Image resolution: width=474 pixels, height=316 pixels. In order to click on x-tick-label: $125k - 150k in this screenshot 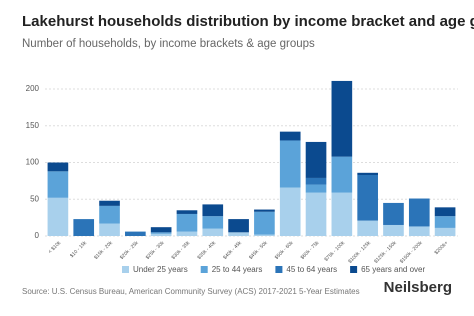, I will do `click(385, 252)`.